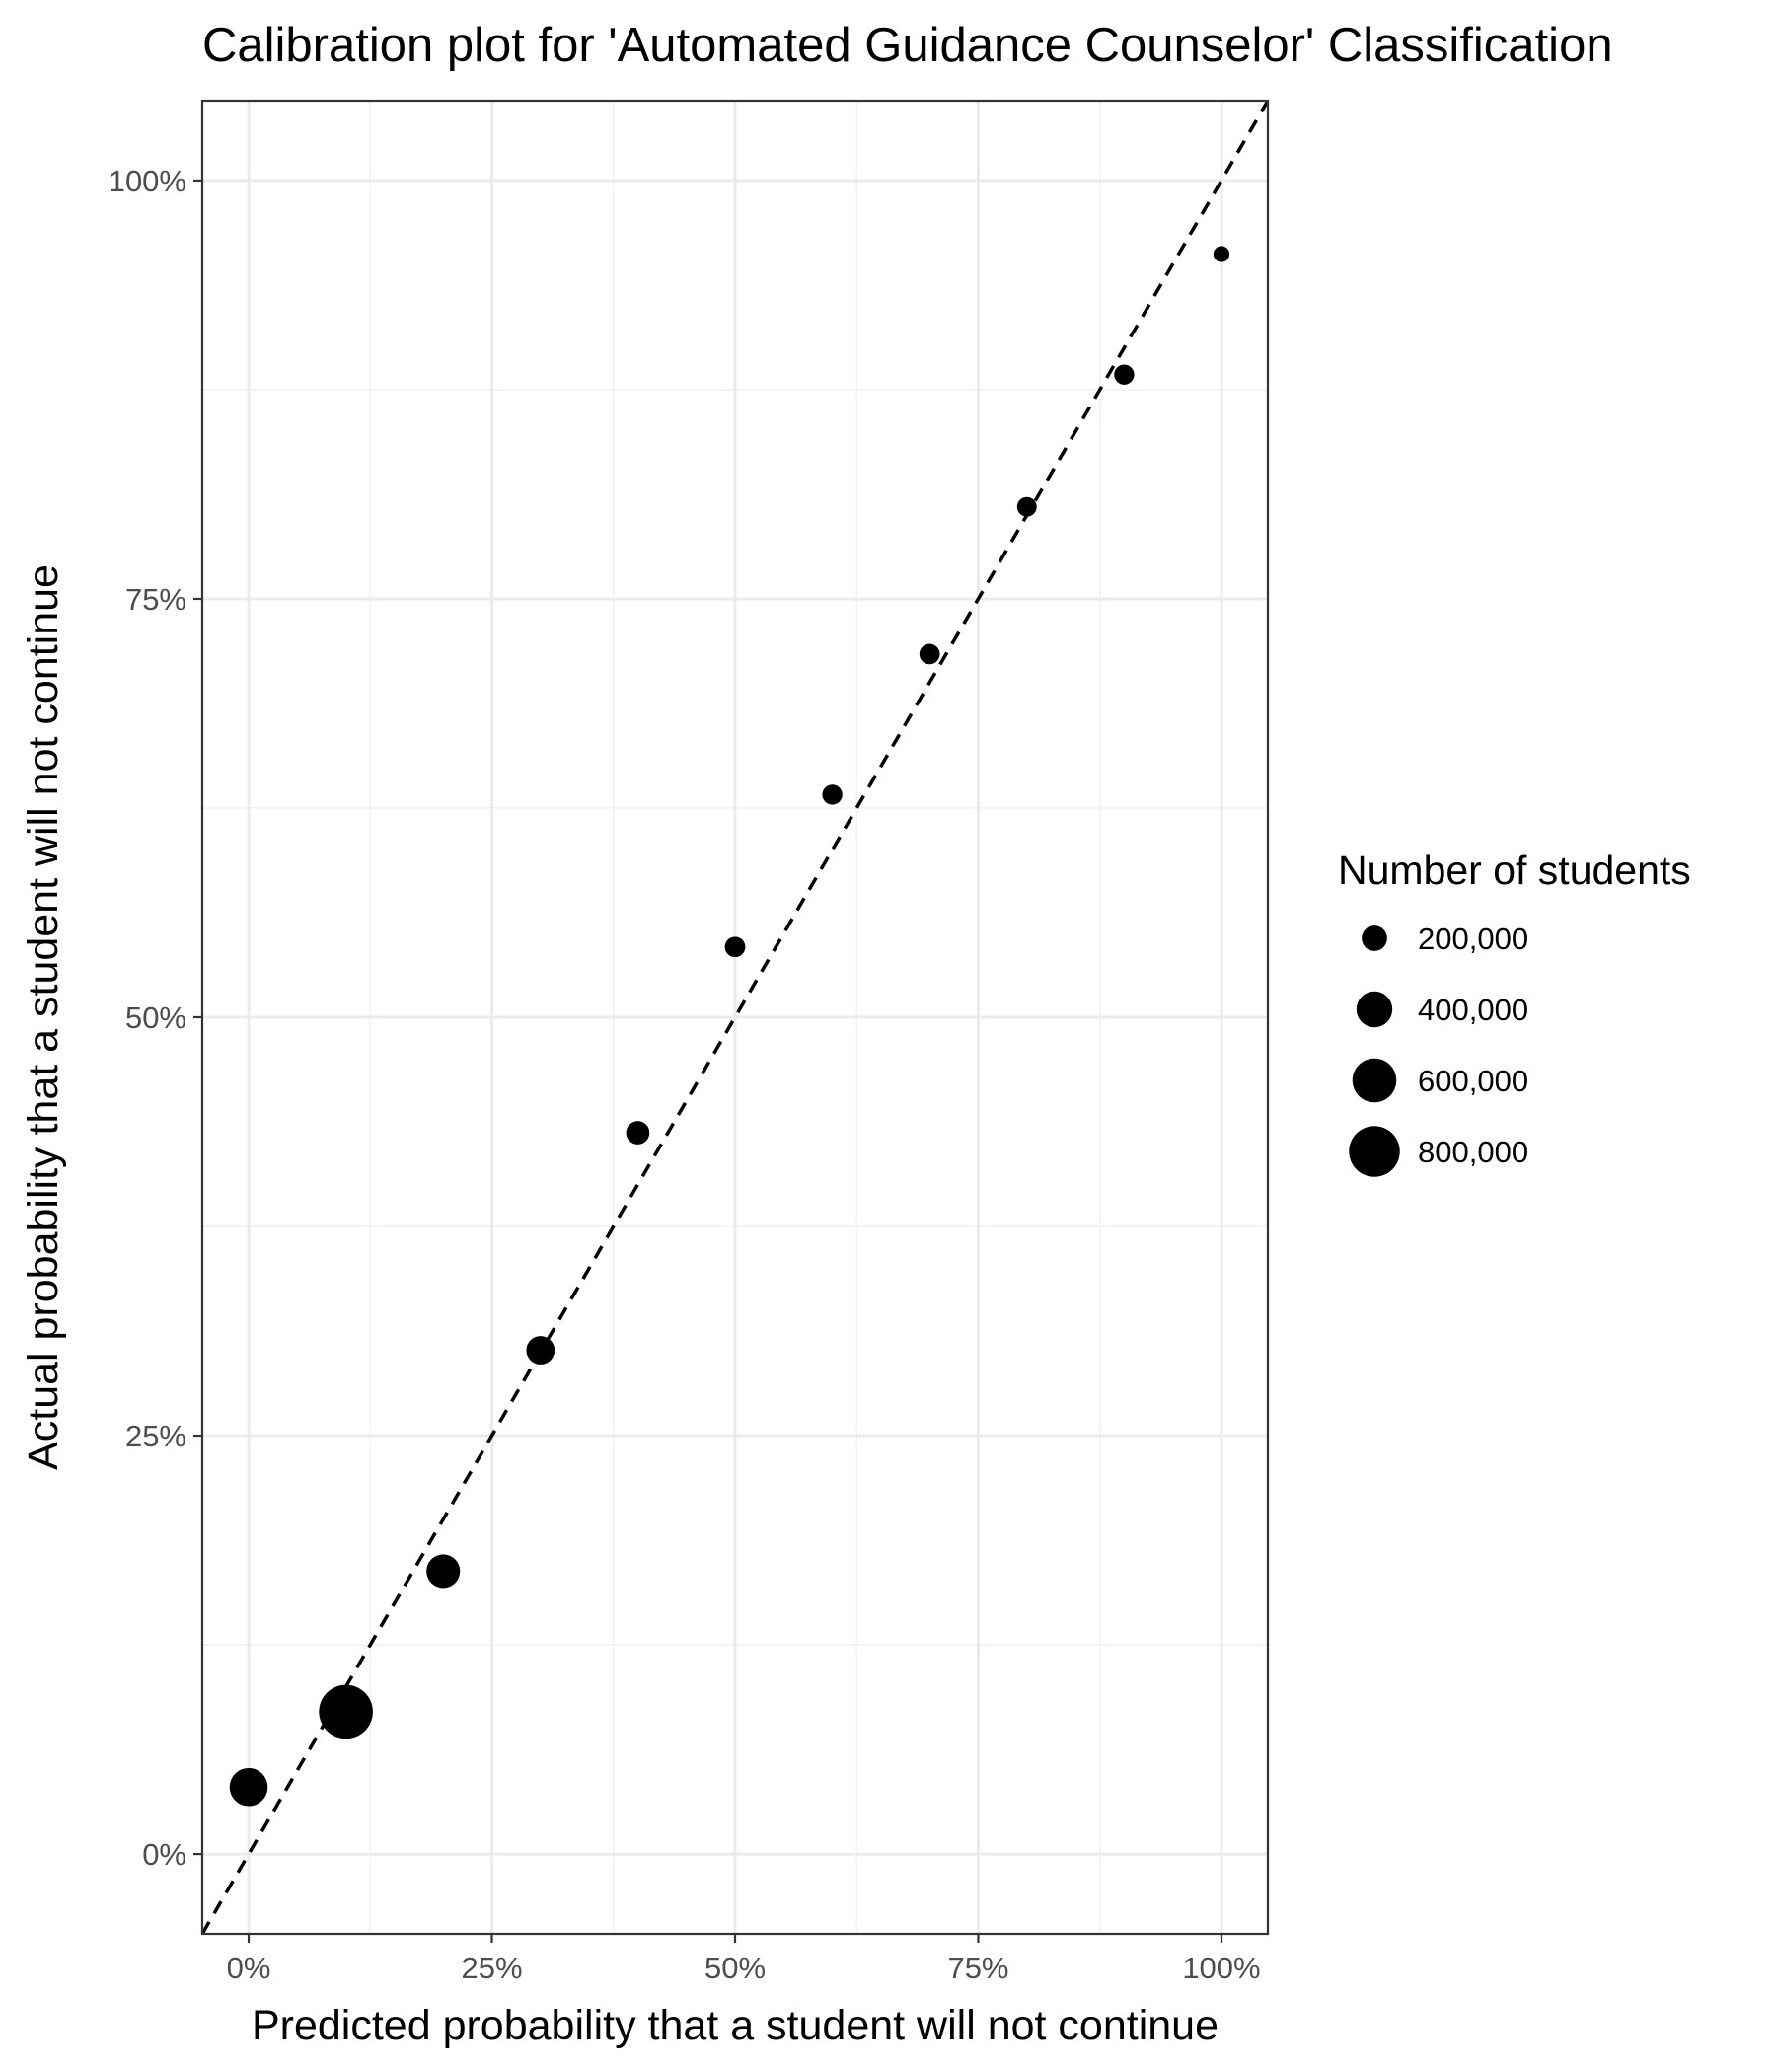 This screenshot has width=1776, height=2072. I want to click on legend-title: Number of students, so click(1514, 870).